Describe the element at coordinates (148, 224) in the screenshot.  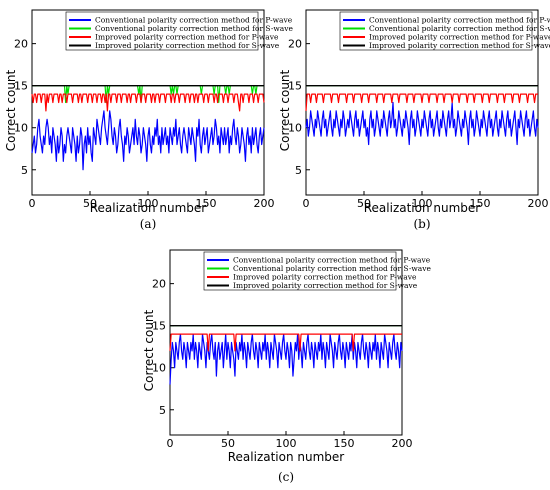
I see `panel-label: (a)` at that location.